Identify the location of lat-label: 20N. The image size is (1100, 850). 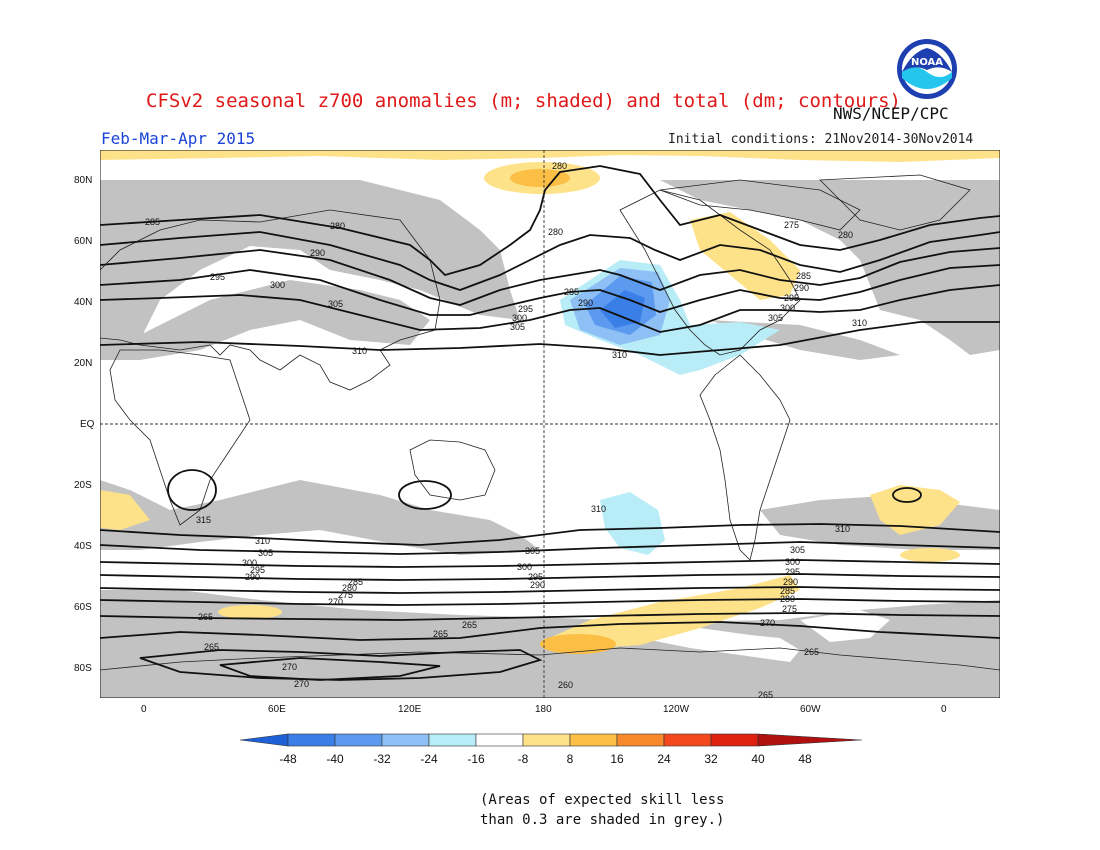
(83, 363).